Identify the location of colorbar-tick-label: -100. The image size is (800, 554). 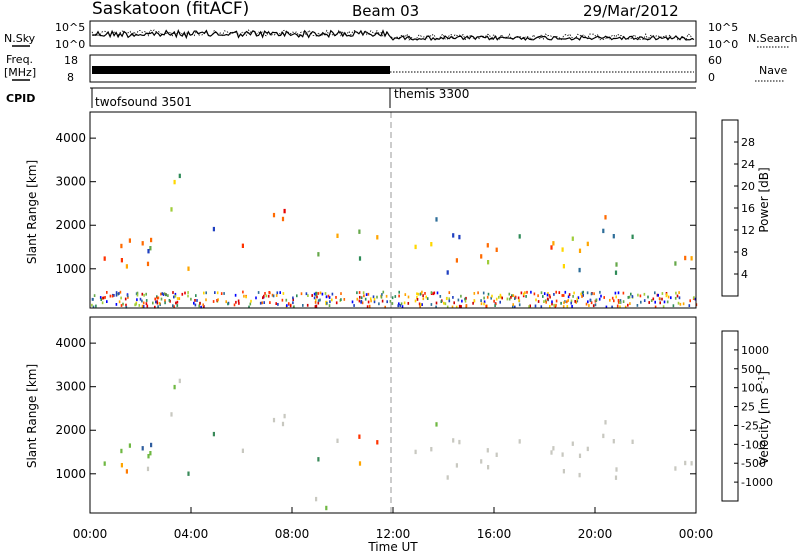
(753, 444).